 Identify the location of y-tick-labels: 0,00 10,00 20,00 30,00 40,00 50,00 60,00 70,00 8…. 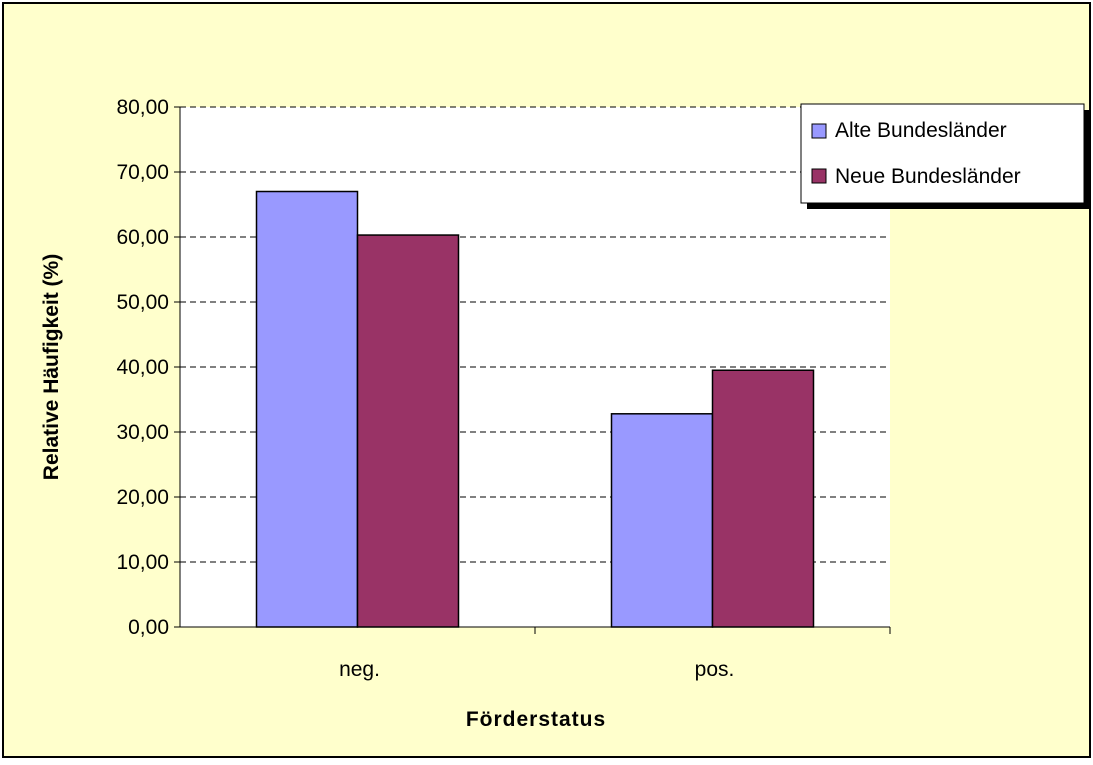
(148, 367).